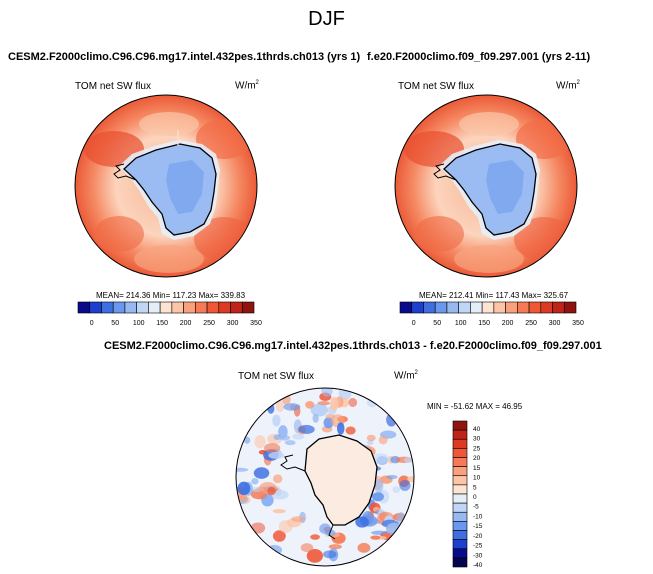 Image resolution: width=653 pixels, height=574 pixels. Describe the element at coordinates (437, 323) in the screenshot. I see `panel-2-colorbar-tick-label: 50` at that location.